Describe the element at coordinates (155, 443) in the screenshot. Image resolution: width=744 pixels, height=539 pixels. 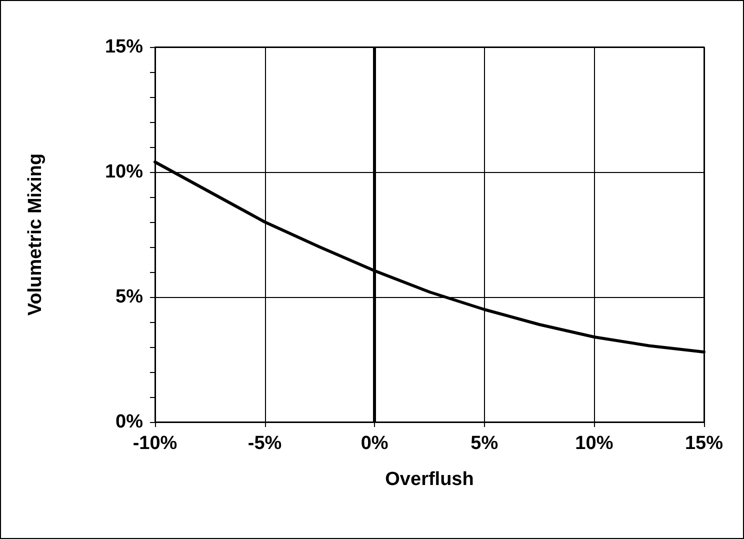
I see `x-tick-label: -10%` at that location.